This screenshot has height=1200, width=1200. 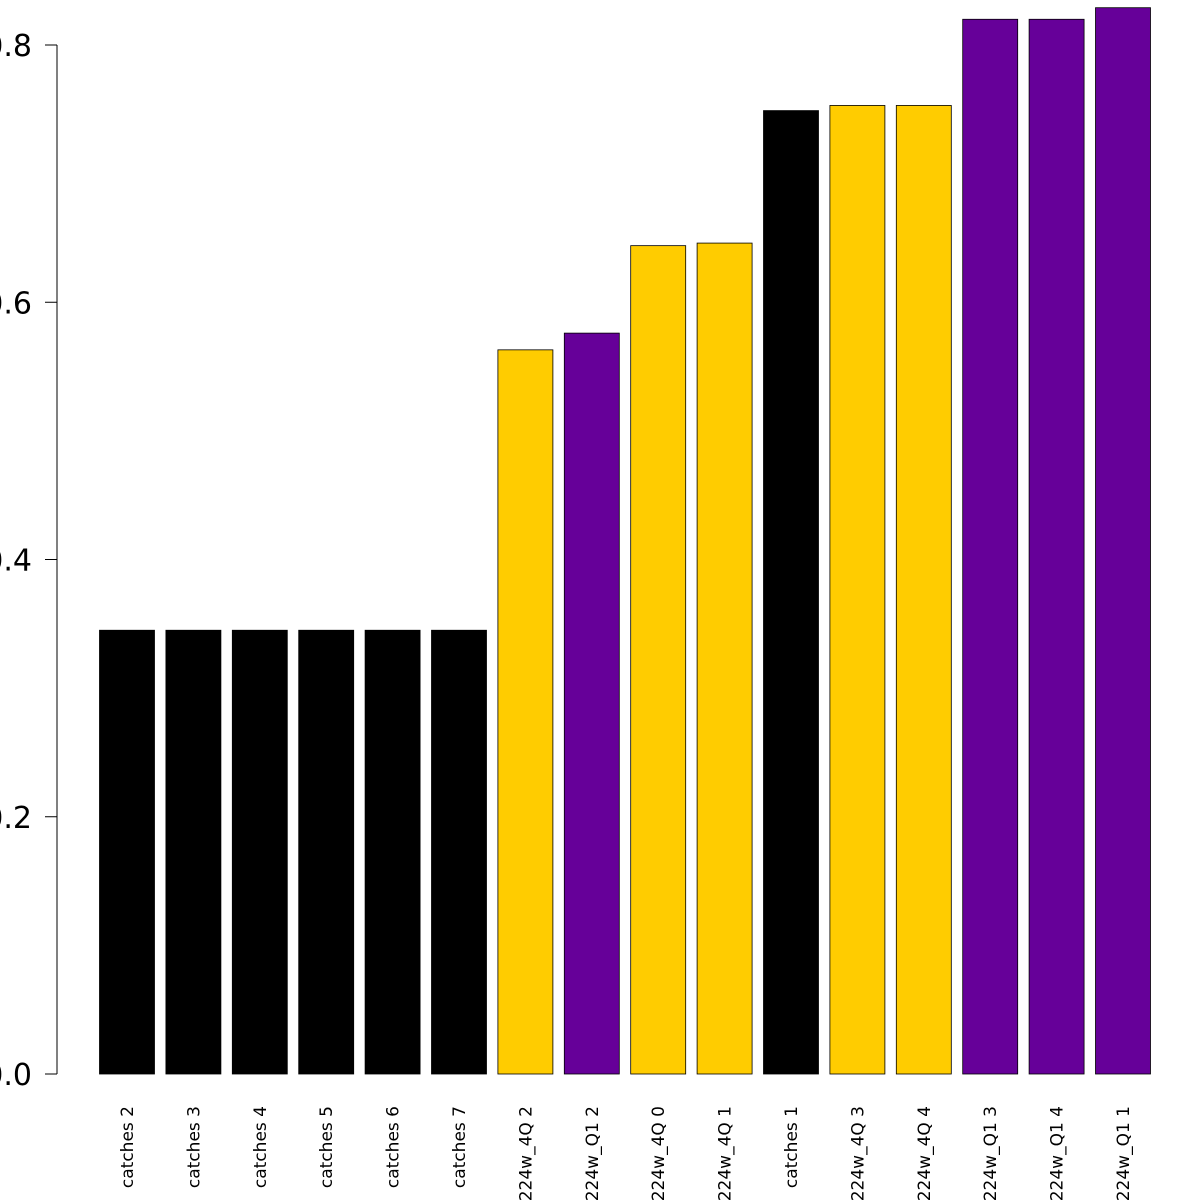 I want to click on y-tick-label: 0.2, so click(x=16, y=818).